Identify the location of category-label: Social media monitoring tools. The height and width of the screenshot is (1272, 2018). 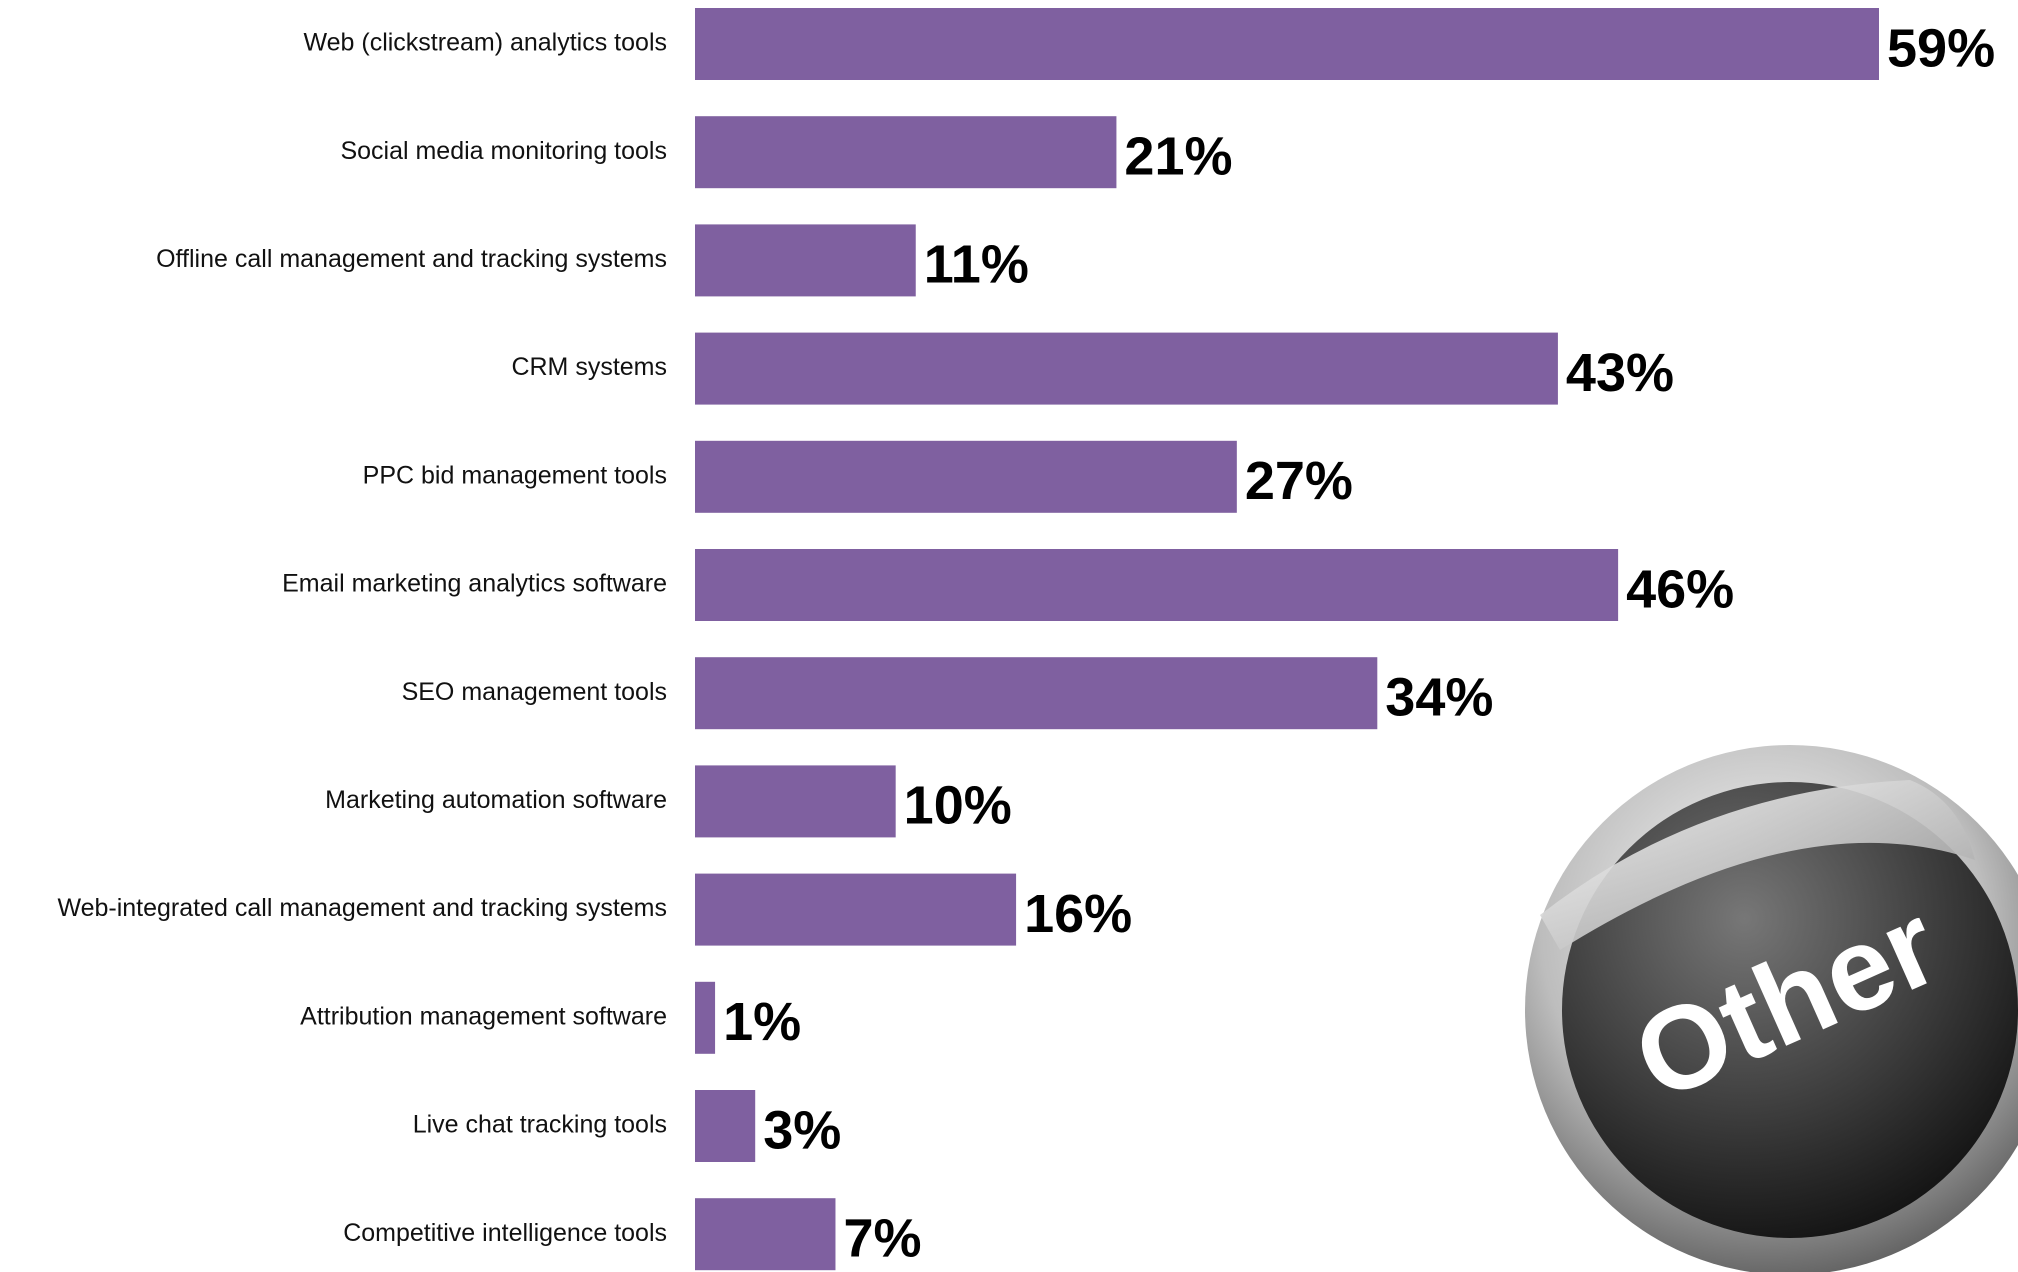
(503, 151).